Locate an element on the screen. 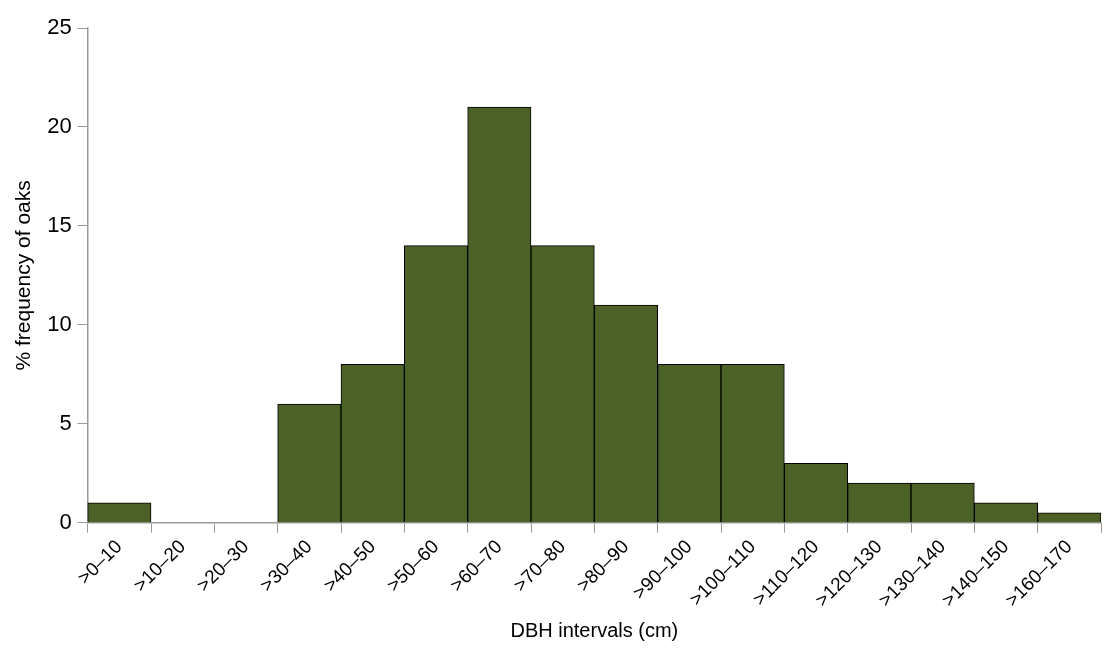  y-axis-title: % frequency of oaks is located at coordinates (23, 275).